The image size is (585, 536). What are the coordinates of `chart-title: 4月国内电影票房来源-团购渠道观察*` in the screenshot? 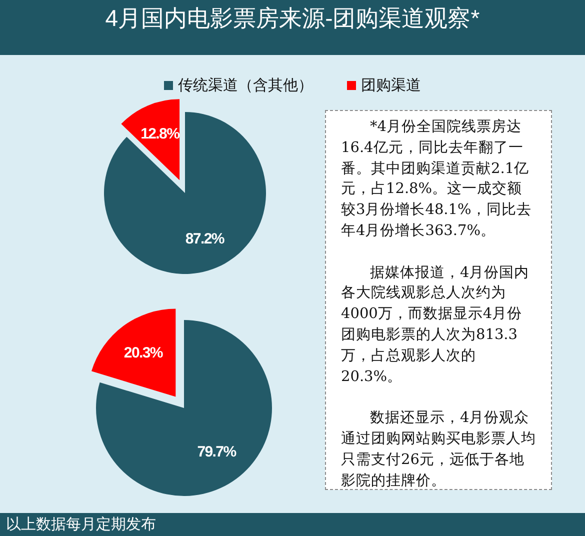 It's located at (292, 18).